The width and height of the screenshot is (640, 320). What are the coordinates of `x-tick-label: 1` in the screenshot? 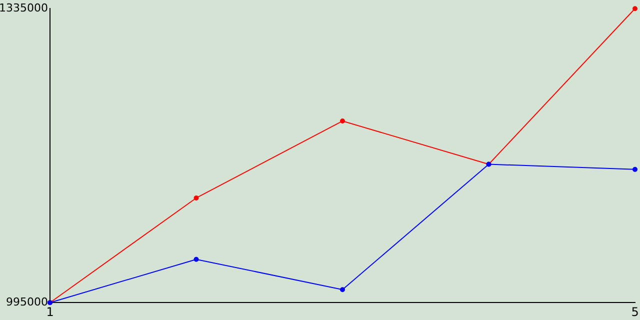 It's located at (50, 311).